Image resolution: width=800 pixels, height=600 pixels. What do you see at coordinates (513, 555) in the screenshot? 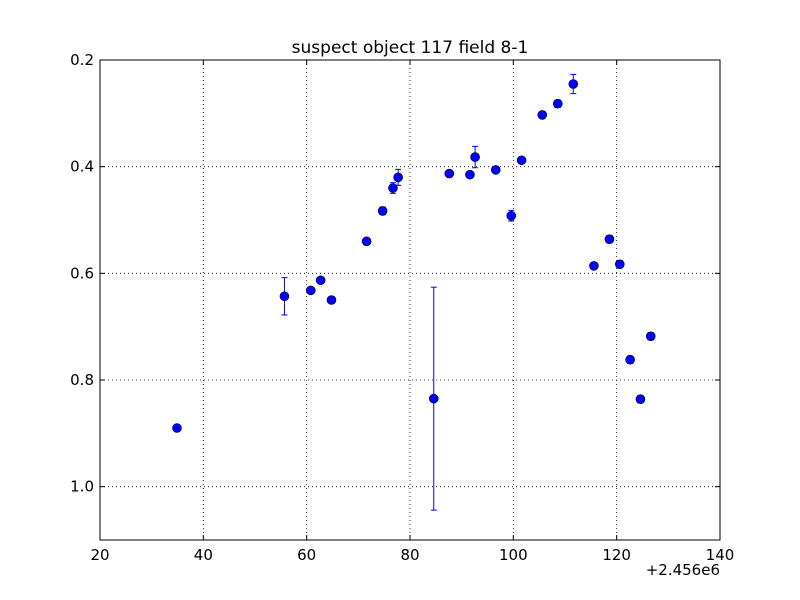
I see `x-tick-label: 100` at bounding box center [513, 555].